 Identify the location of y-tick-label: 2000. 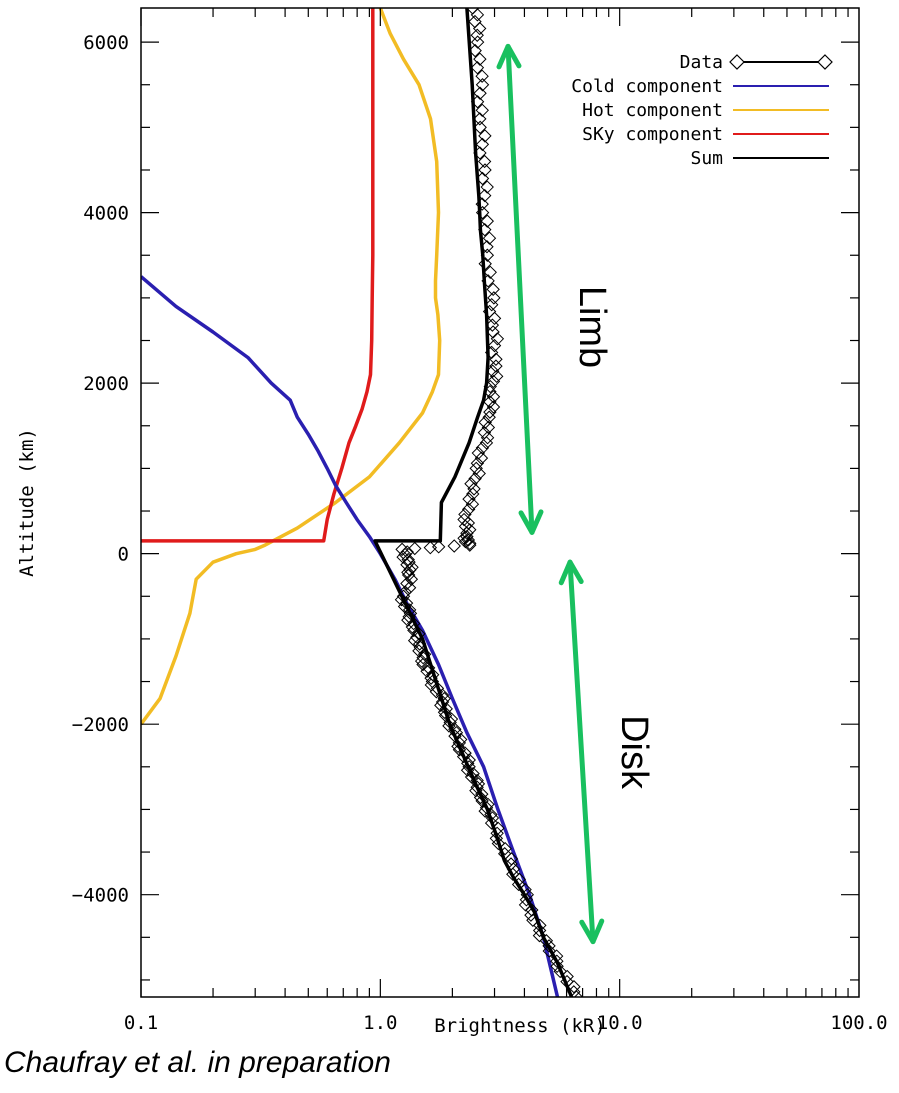
(106, 384).